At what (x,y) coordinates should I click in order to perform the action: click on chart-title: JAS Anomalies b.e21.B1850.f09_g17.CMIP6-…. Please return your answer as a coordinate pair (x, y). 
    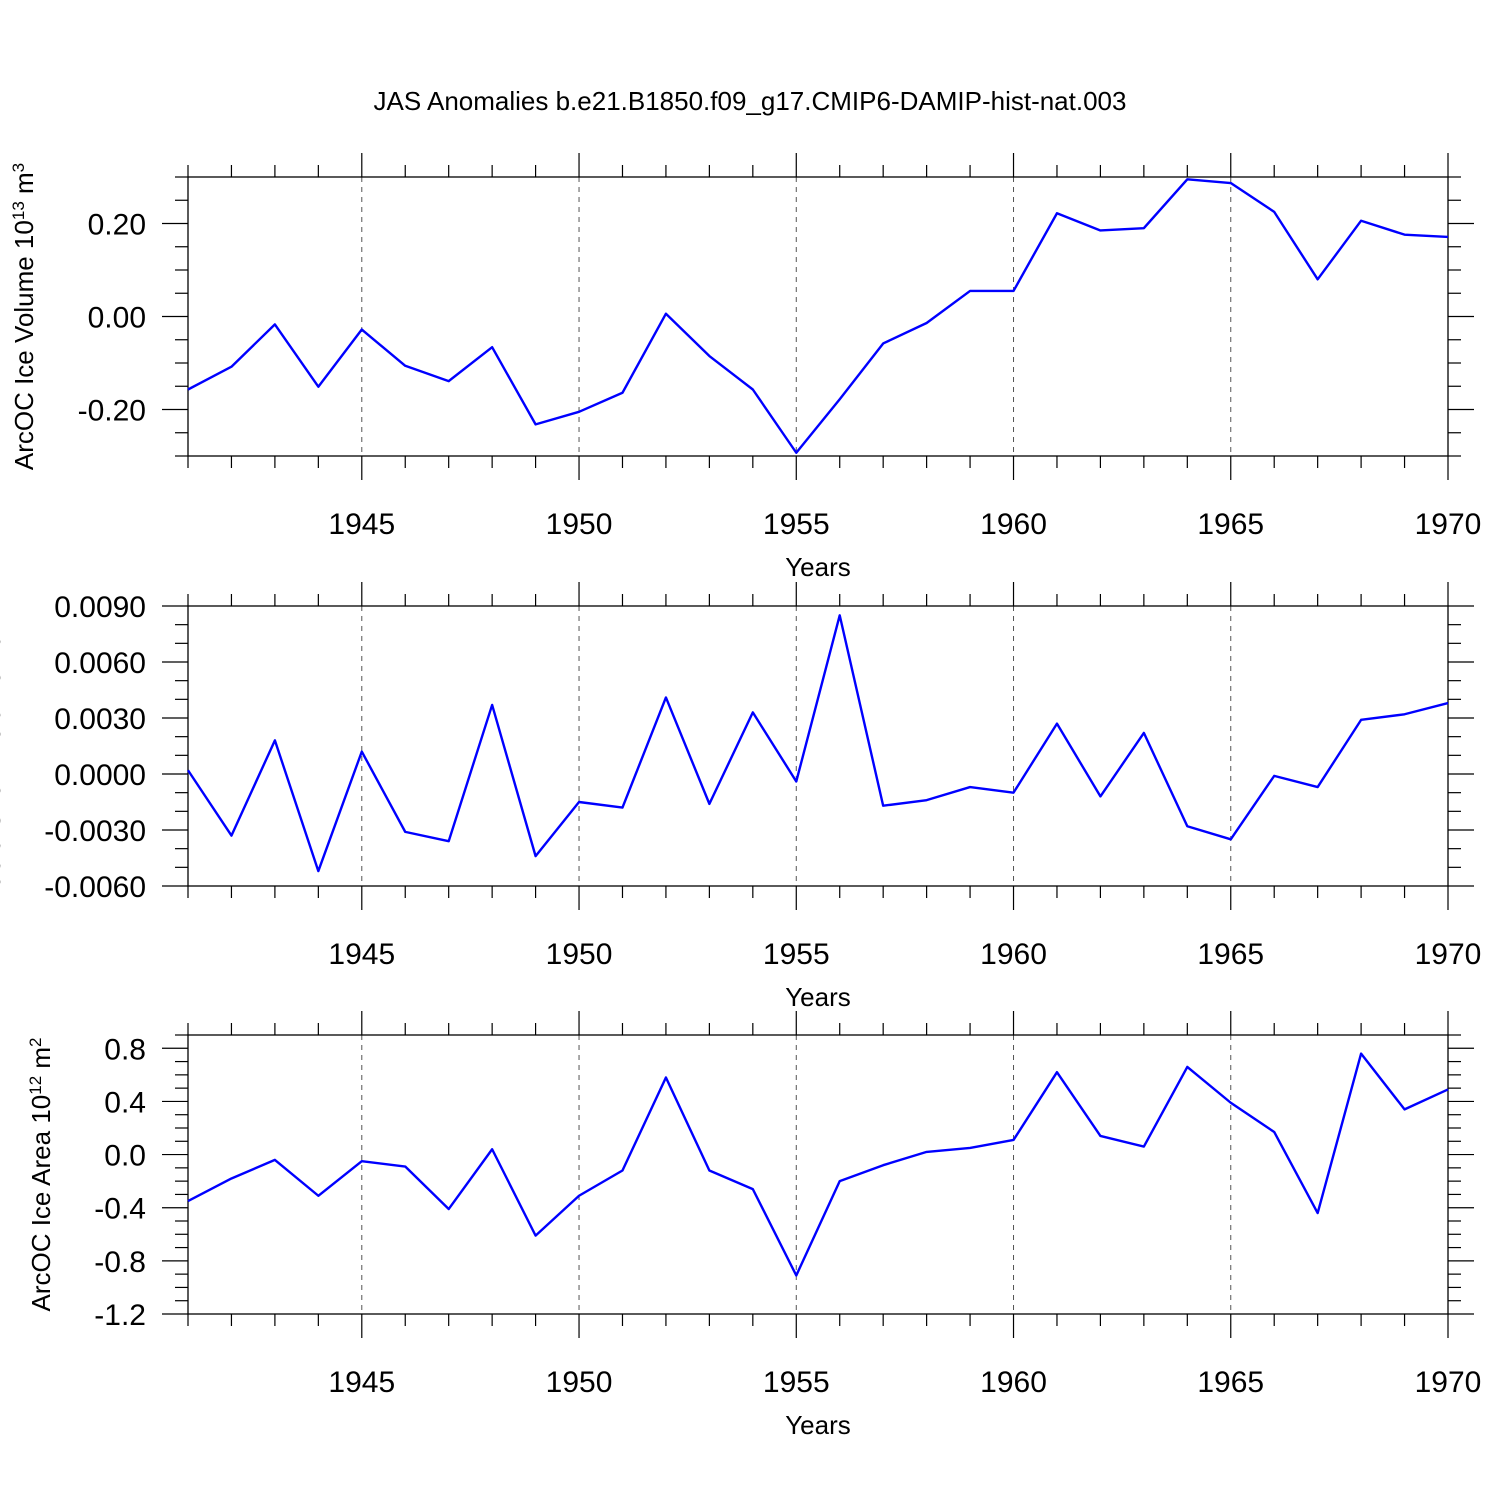
    Looking at the image, I should click on (750, 101).